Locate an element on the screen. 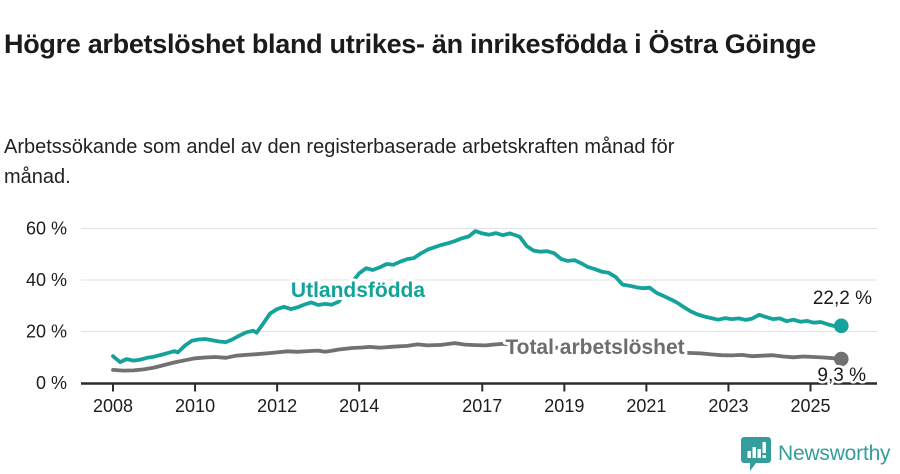  x-axis is located at coordinates (479, 387).